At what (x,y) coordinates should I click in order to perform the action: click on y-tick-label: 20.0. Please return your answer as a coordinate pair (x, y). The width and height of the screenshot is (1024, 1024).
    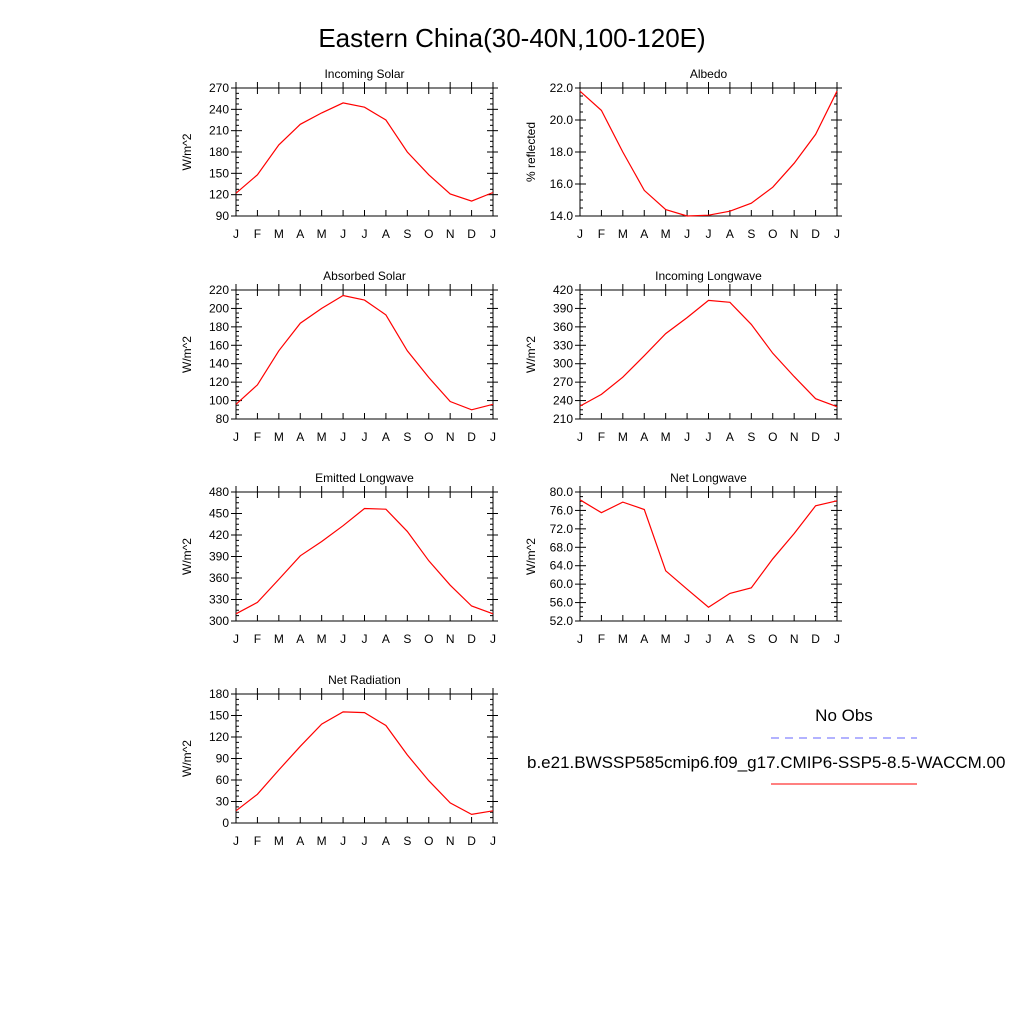
    Looking at the image, I should click on (562, 120).